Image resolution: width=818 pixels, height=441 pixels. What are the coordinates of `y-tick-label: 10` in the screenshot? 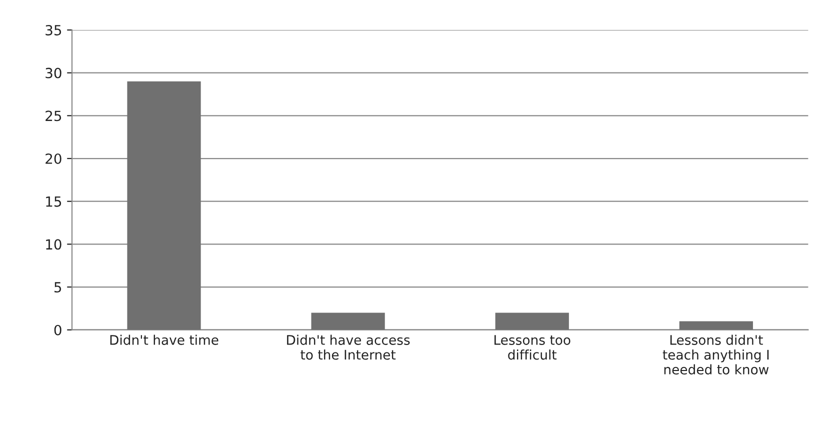 It's located at (54, 244).